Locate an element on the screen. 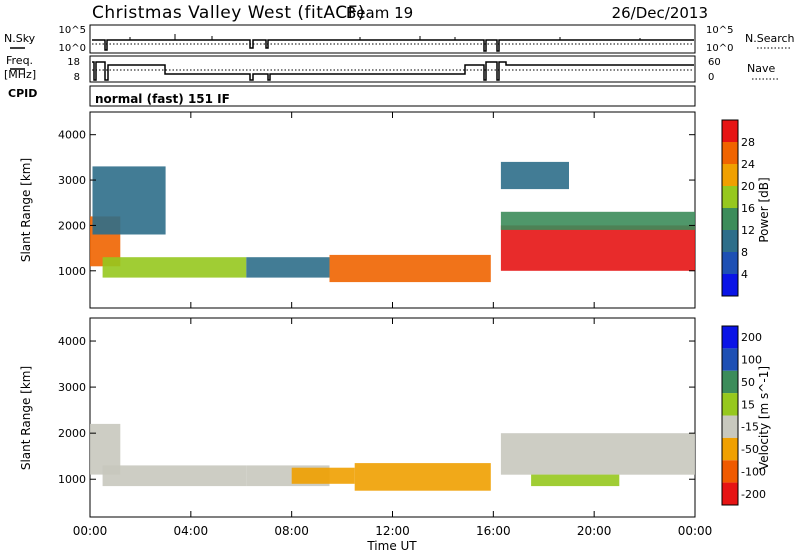  x-tick-label: 04:00 is located at coordinates (191, 531).